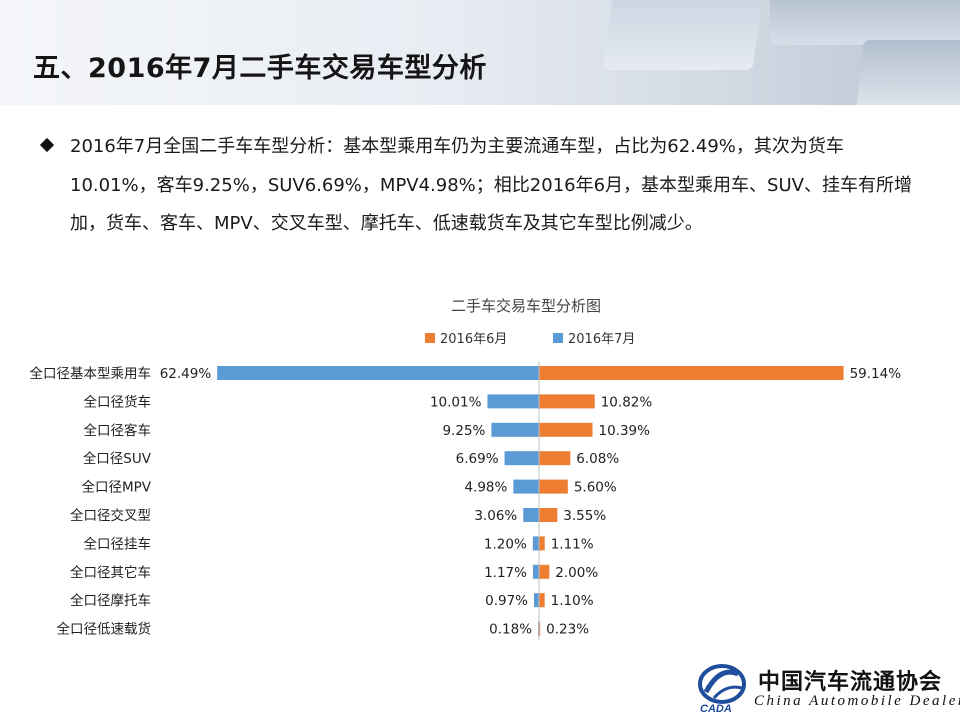  I want to click on org-name-en: China Automobile Dealers, so click(857, 701).